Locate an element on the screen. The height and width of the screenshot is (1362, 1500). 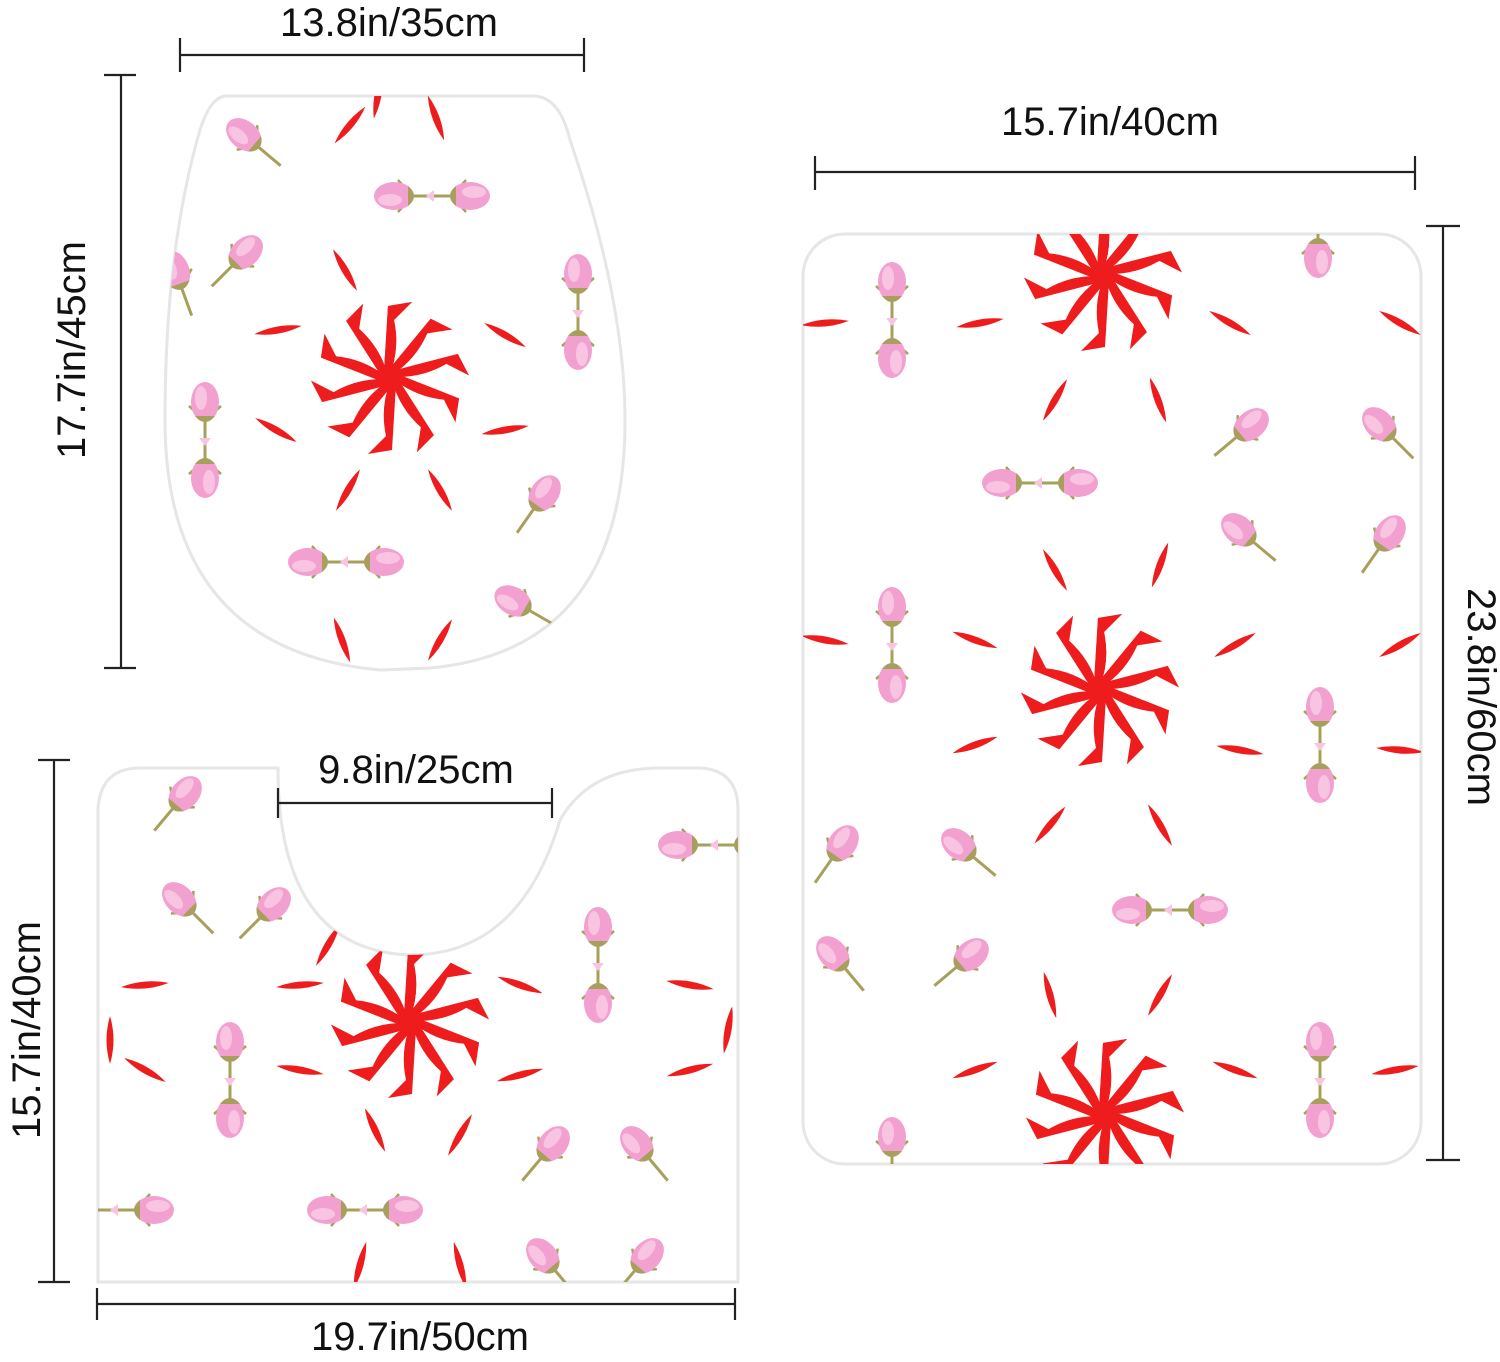
bath-width-label: 15.7in/40cm is located at coordinates (1110, 122).